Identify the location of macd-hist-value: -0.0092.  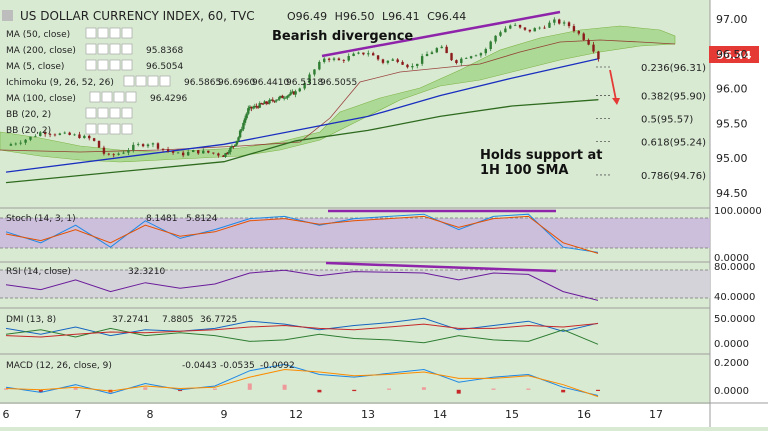
(277, 366).